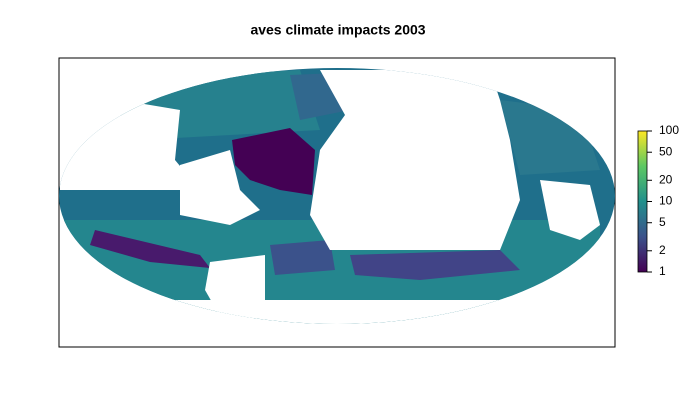  I want to click on colorbar-tick-label: 100, so click(669, 130).